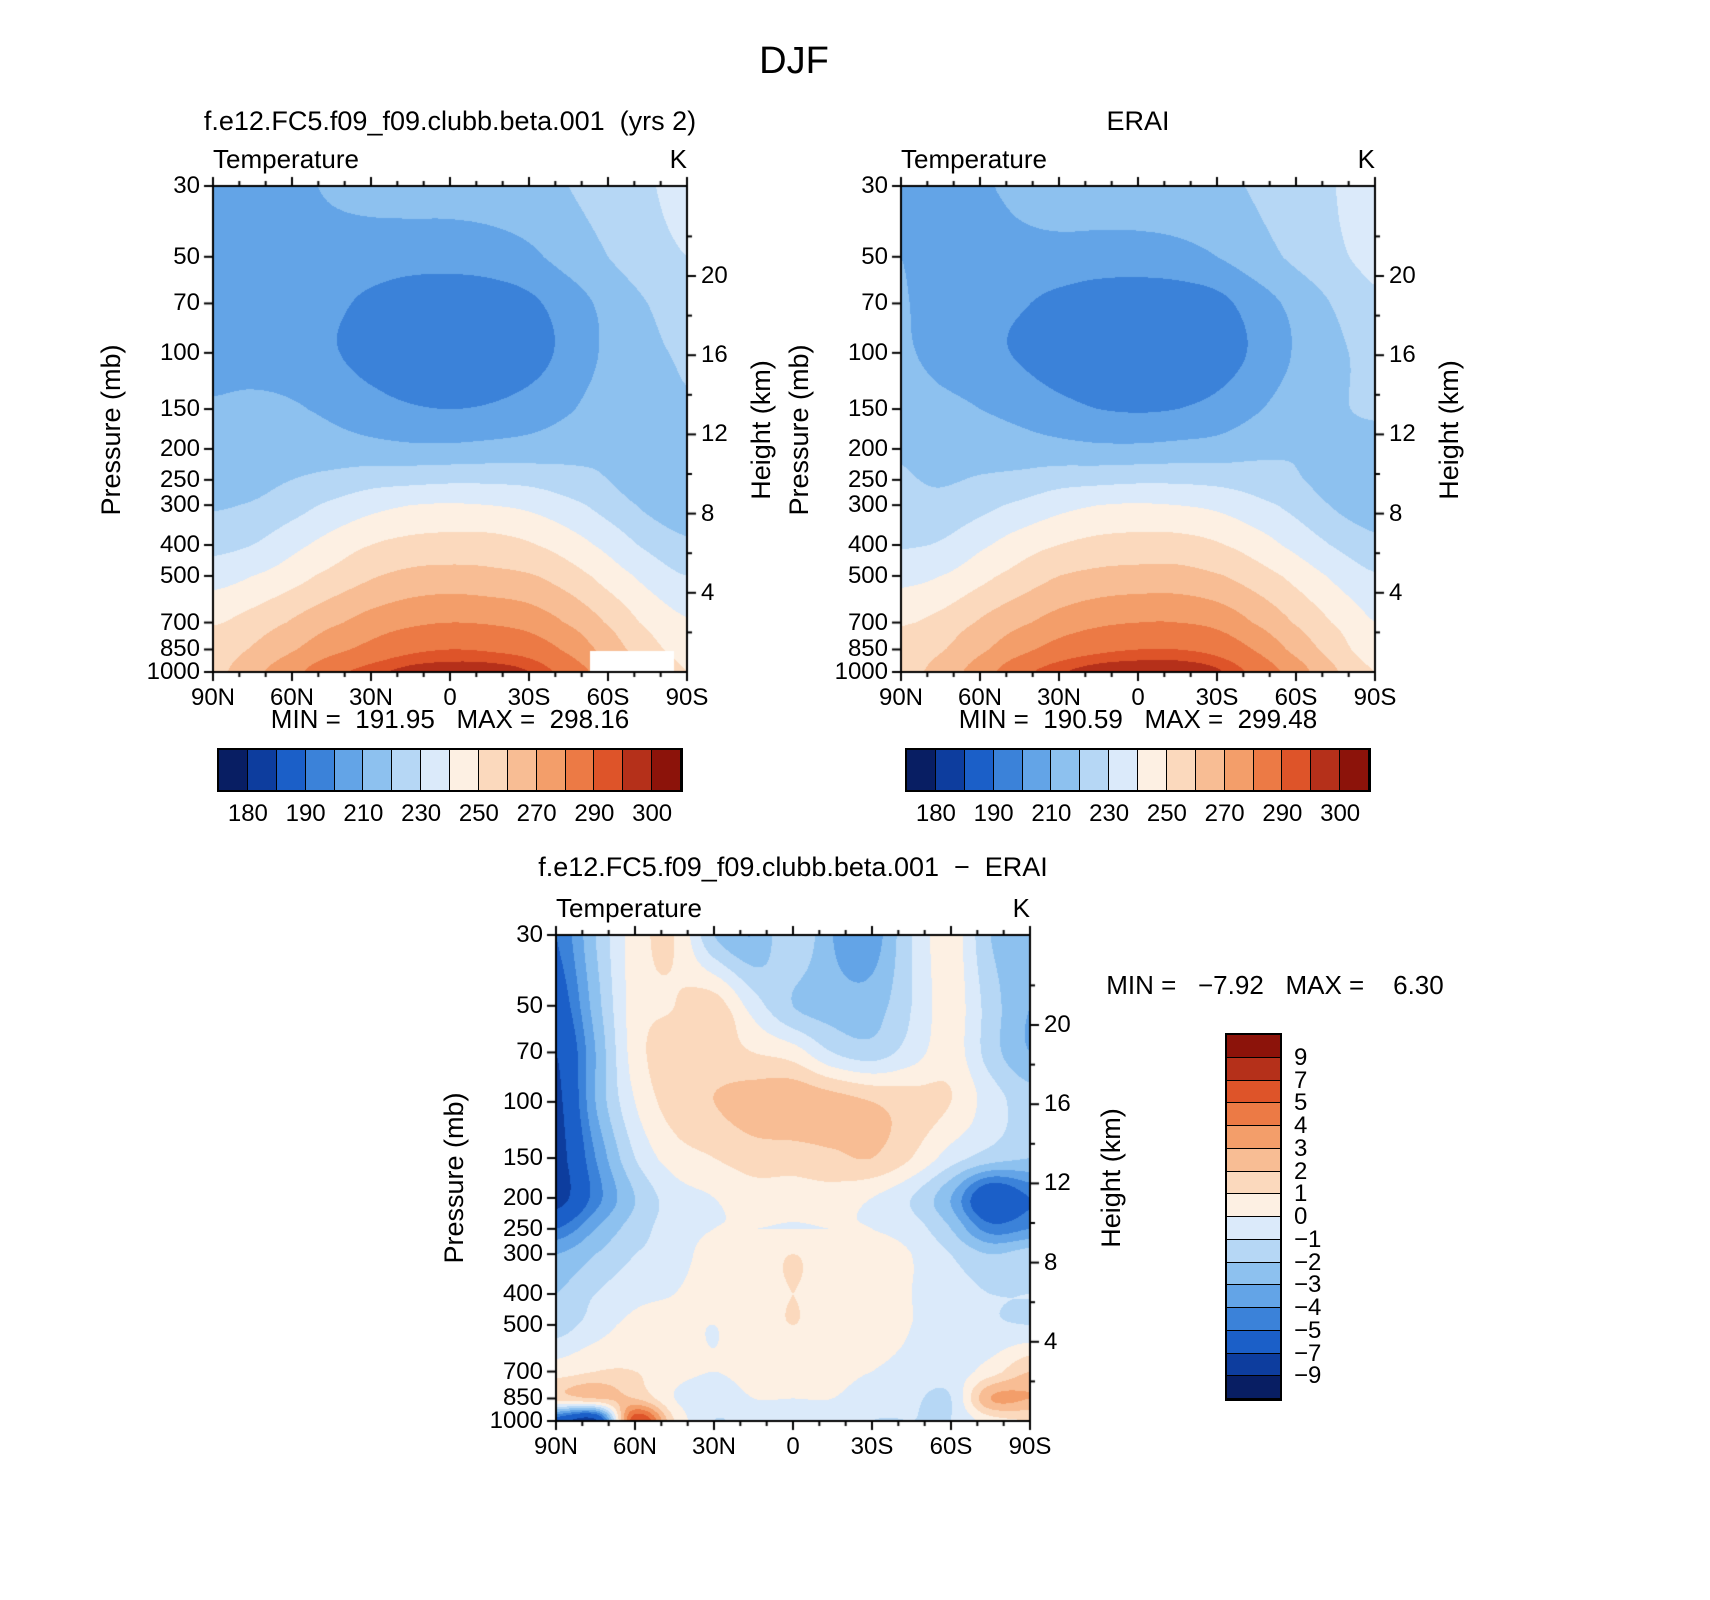 Image resolution: width=1710 pixels, height=1600 pixels. Describe the element at coordinates (292, 697) in the screenshot. I see `tick-label: 60N` at that location.